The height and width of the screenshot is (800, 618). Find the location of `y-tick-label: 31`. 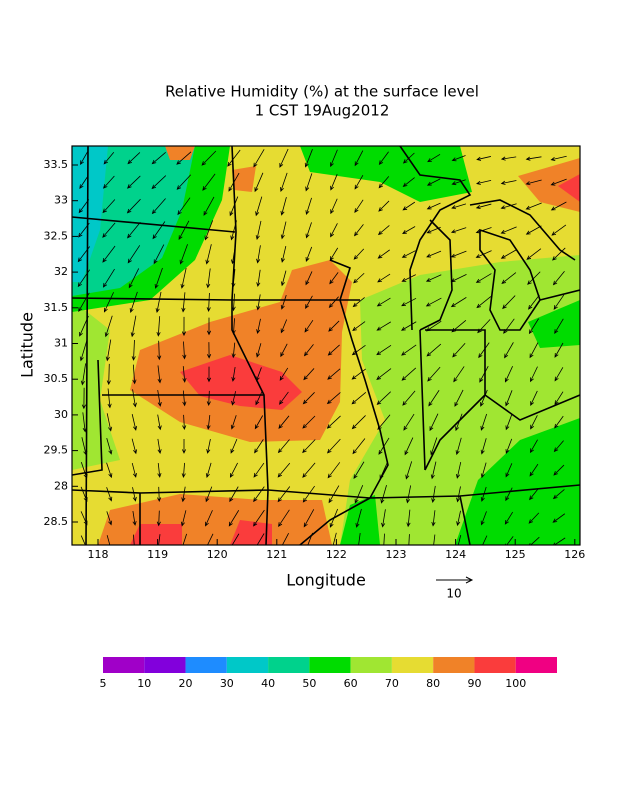

y-tick-label: 31 is located at coordinates (61, 343).